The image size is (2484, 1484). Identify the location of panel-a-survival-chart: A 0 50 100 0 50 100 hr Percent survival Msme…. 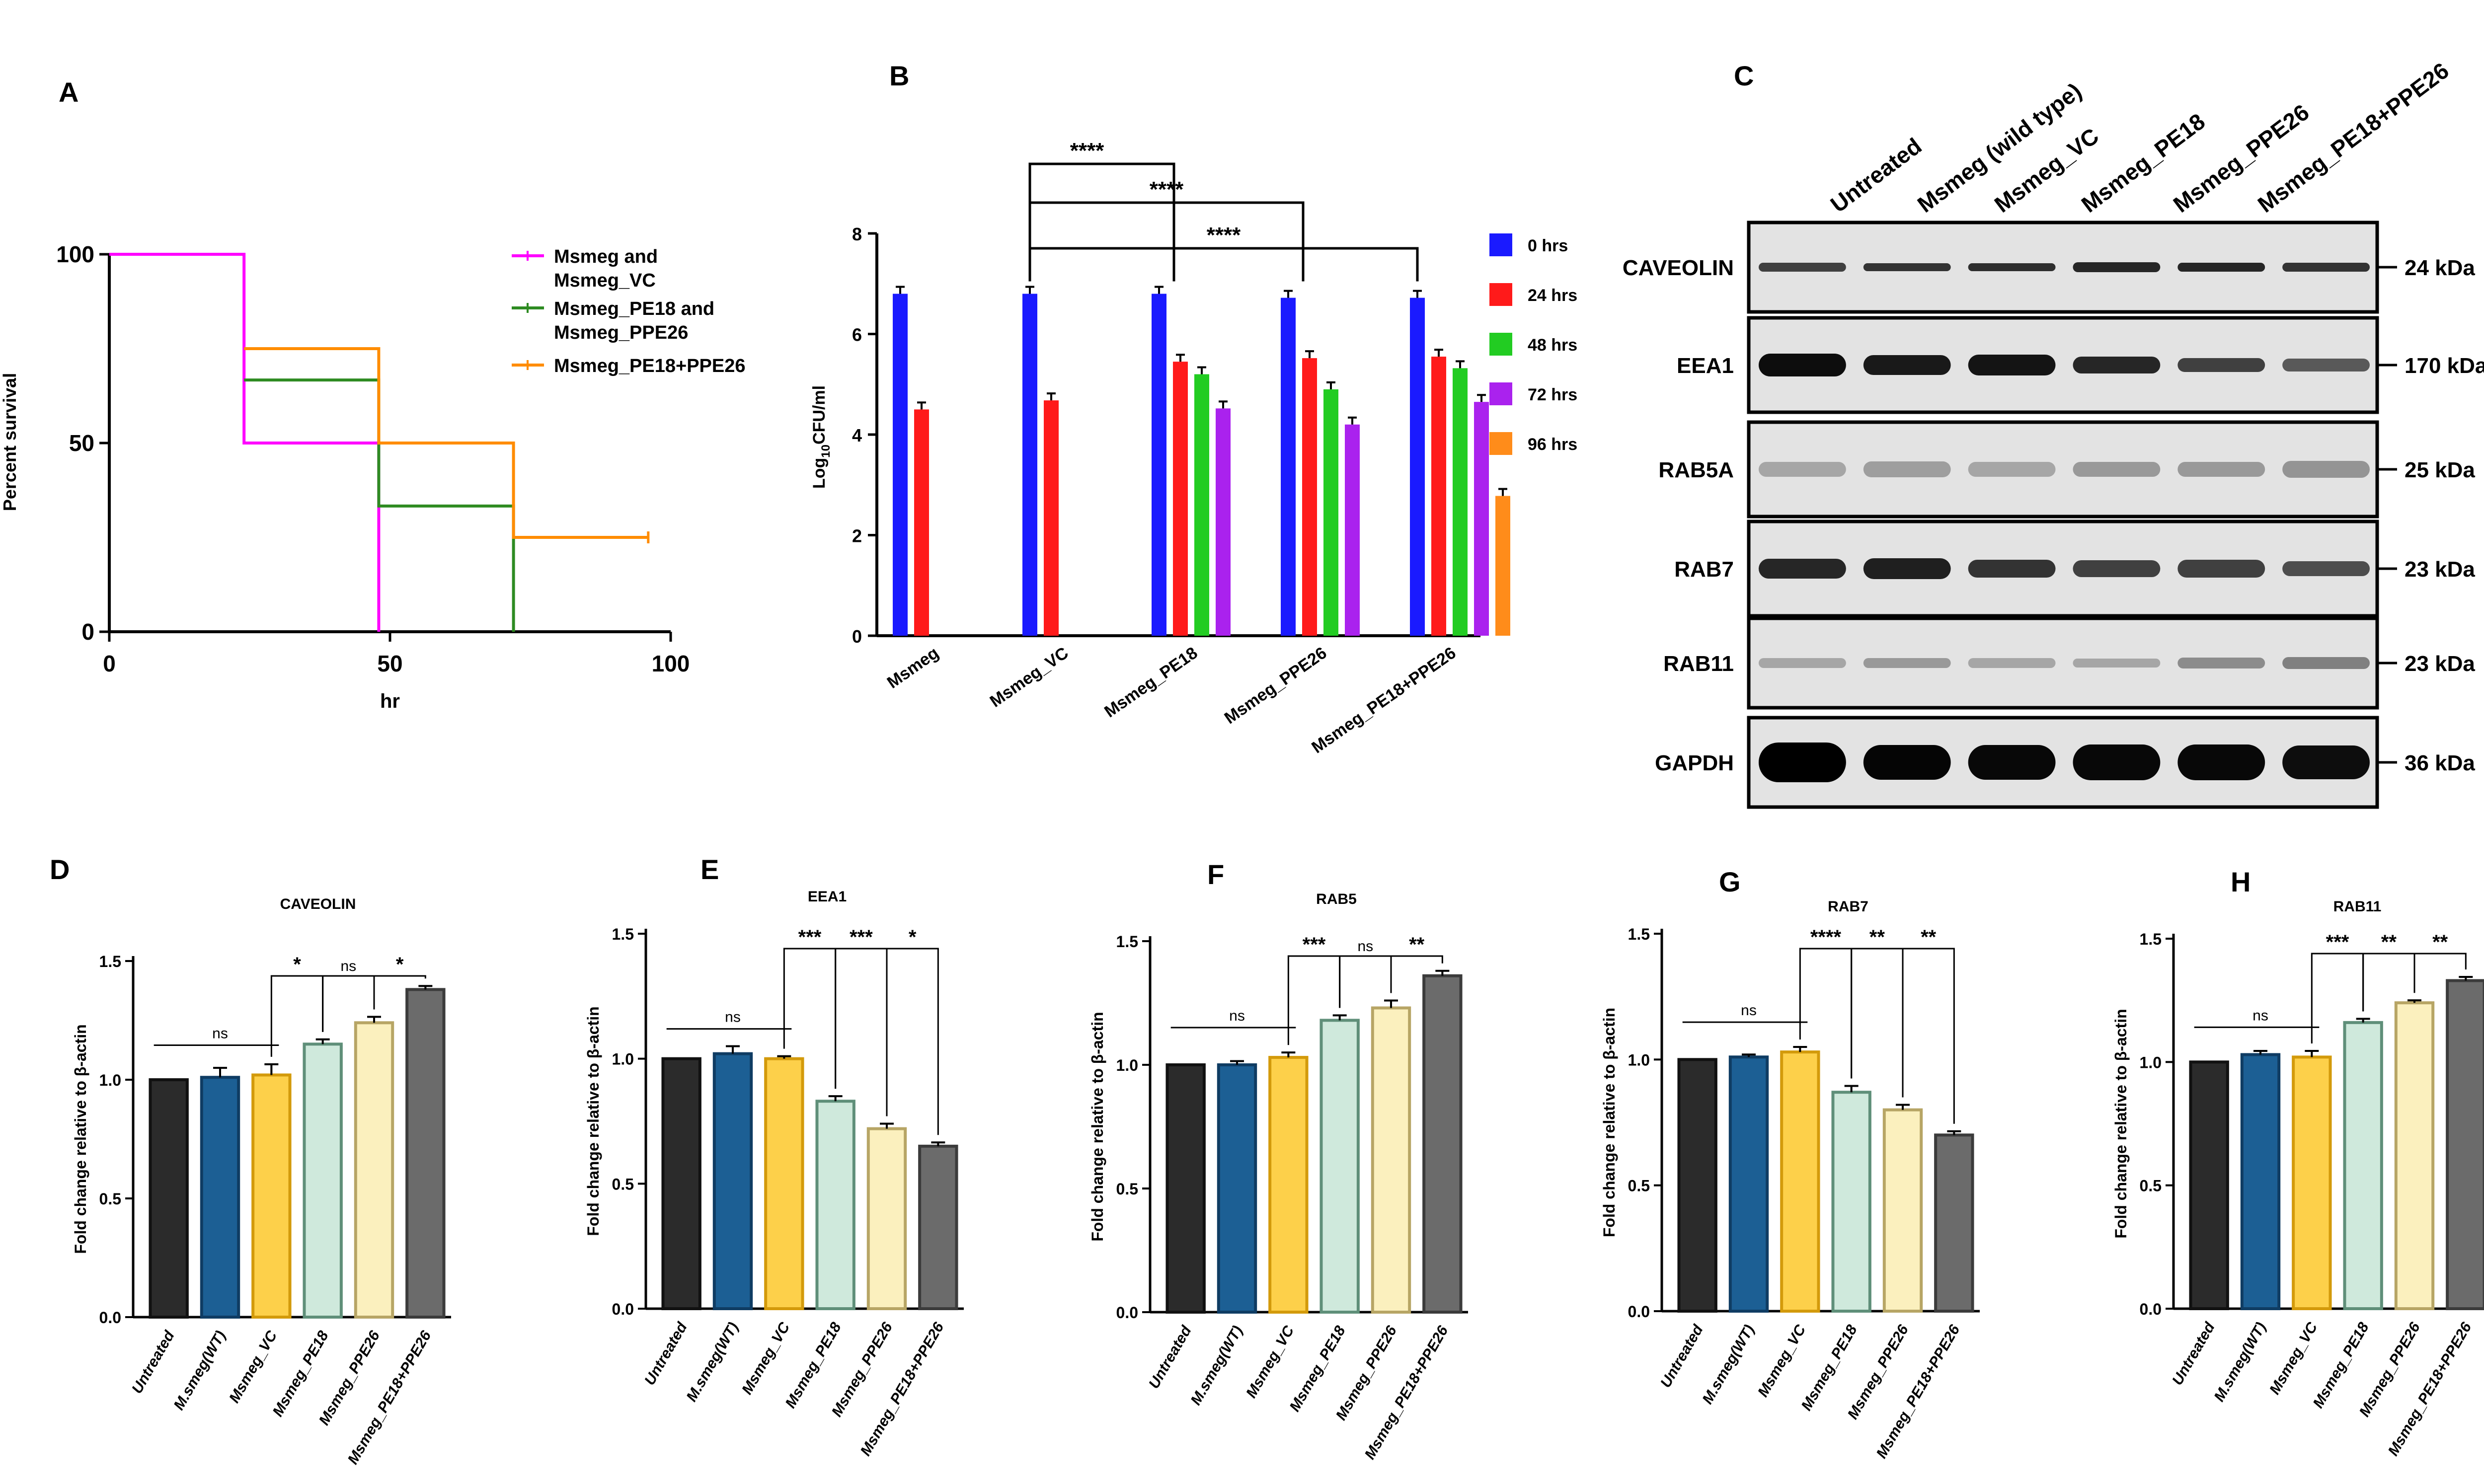
(373, 394).